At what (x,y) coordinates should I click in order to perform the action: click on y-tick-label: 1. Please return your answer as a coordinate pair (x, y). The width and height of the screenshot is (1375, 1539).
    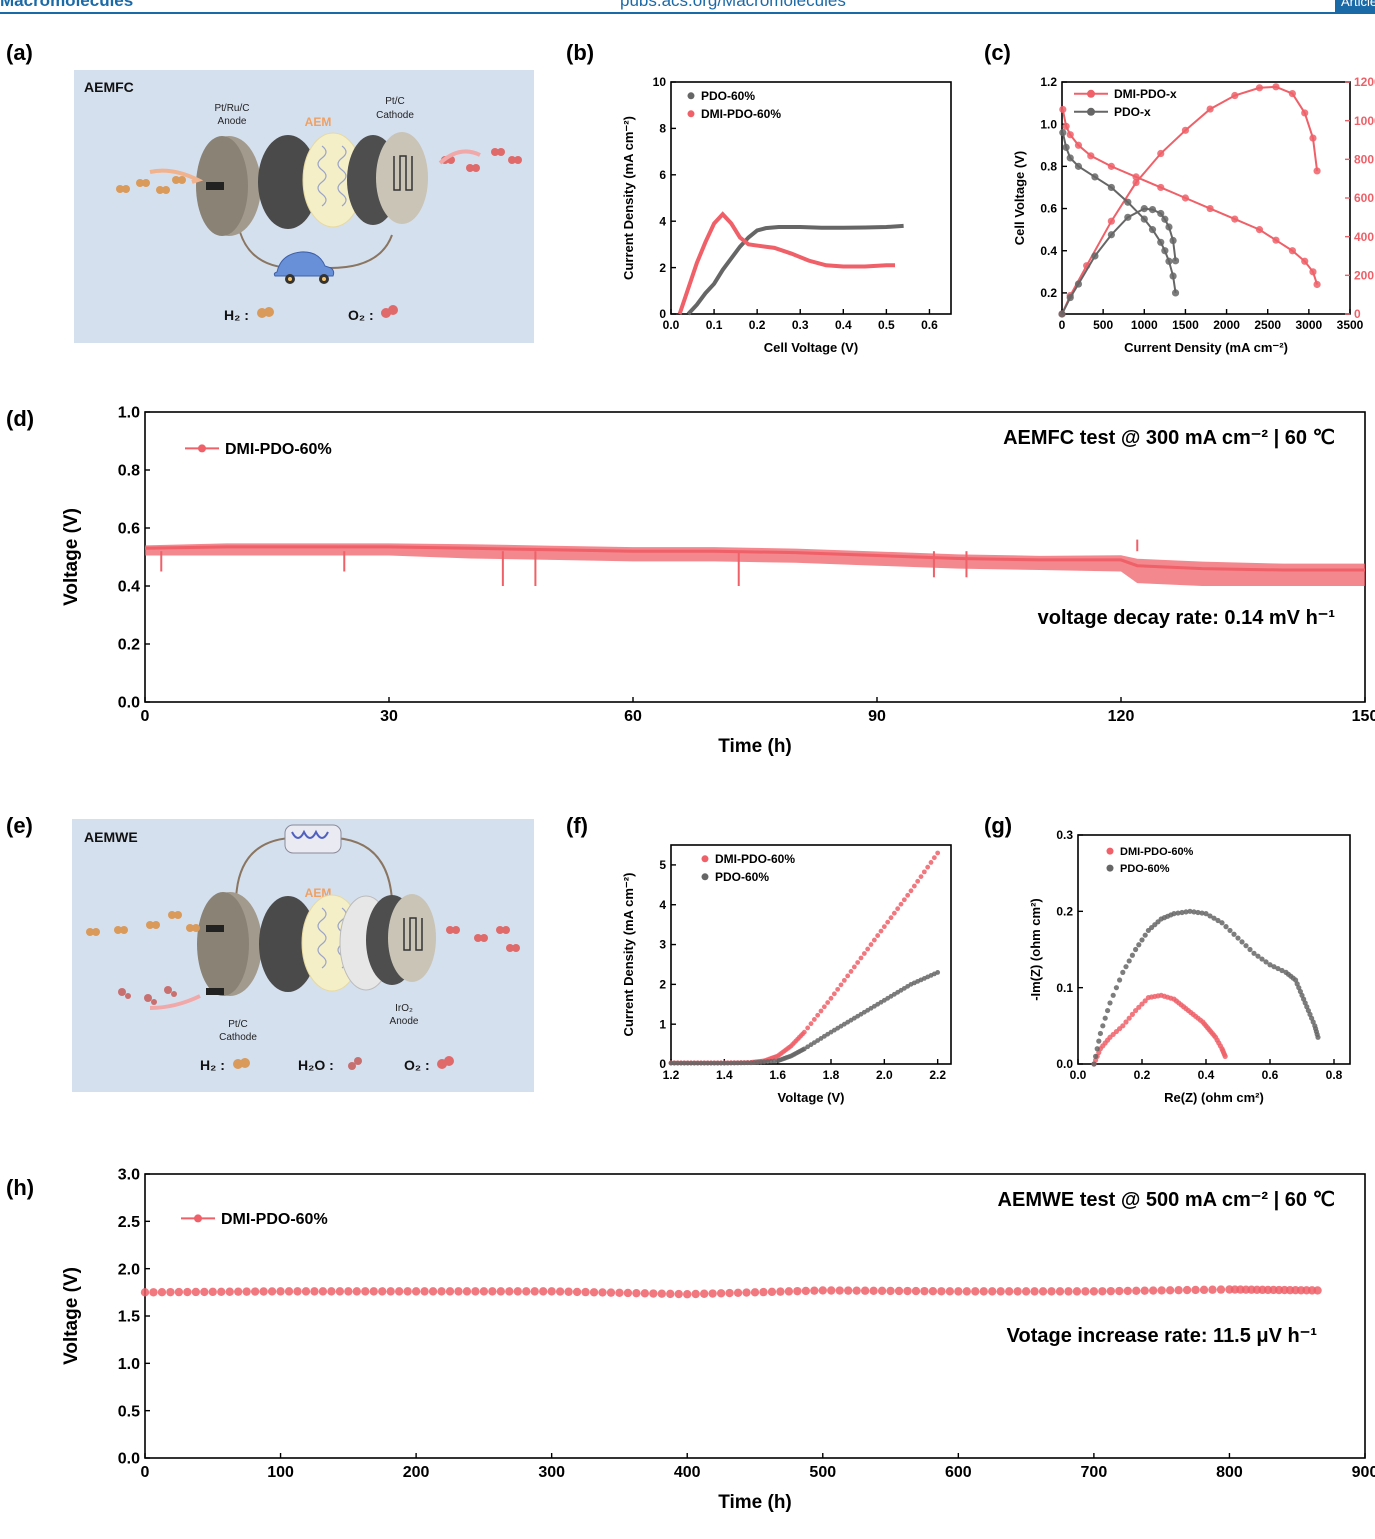
    Looking at the image, I should click on (662, 1024).